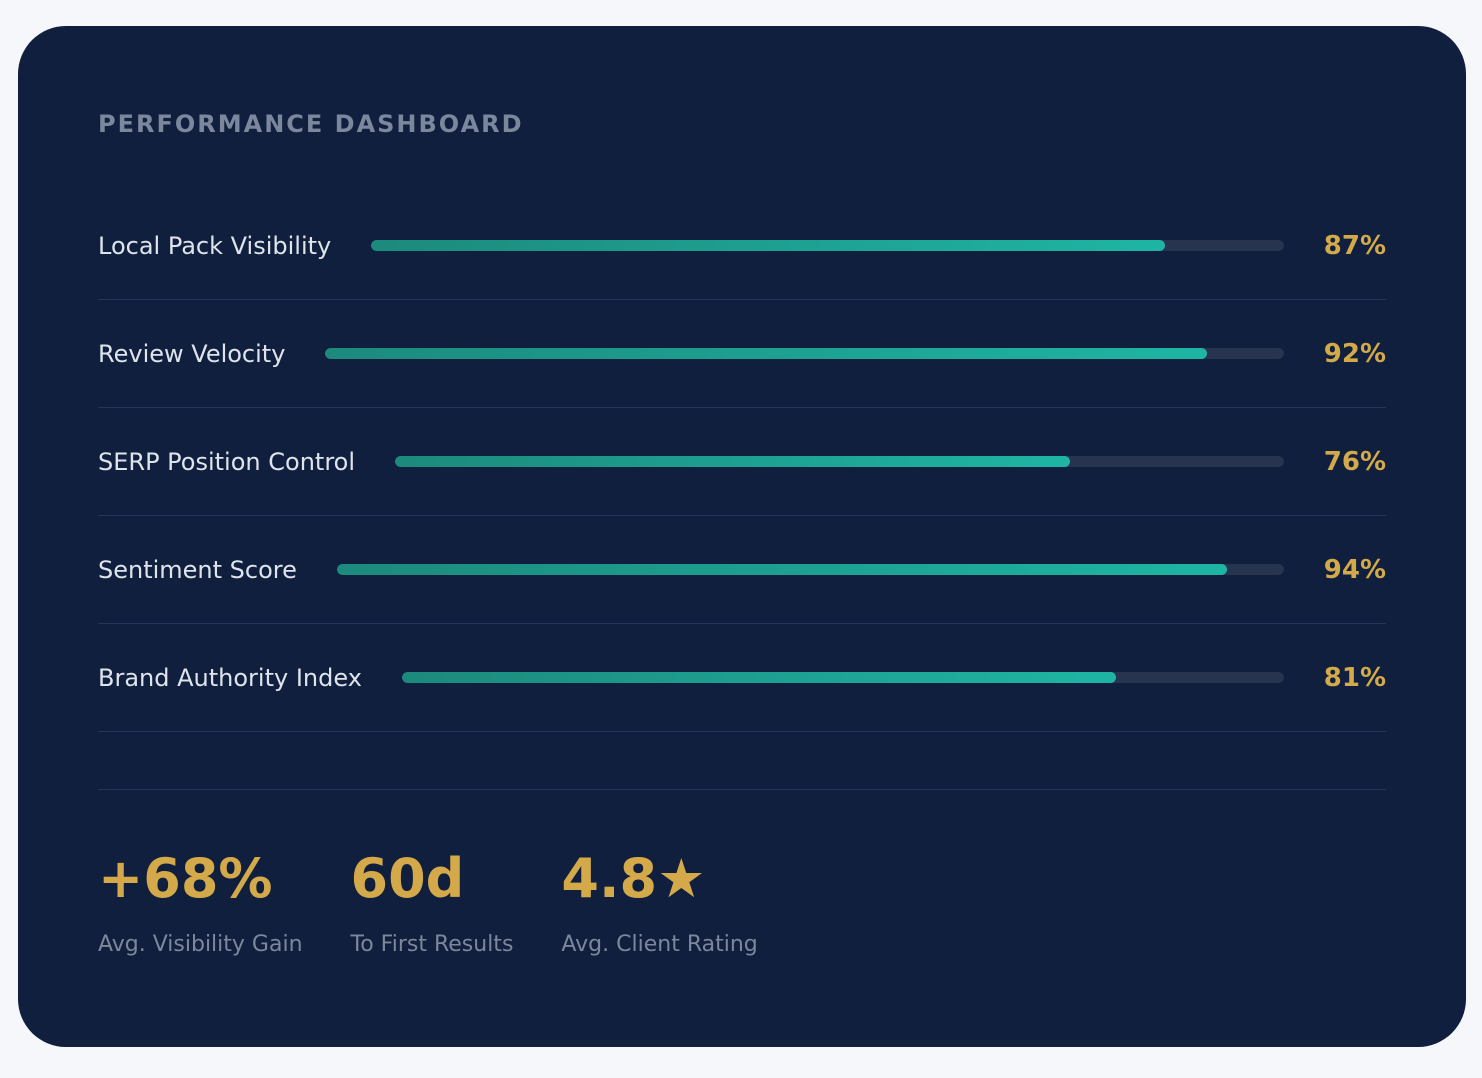 The height and width of the screenshot is (1078, 1482). I want to click on metric-label: Sentiment Score, so click(197, 569).